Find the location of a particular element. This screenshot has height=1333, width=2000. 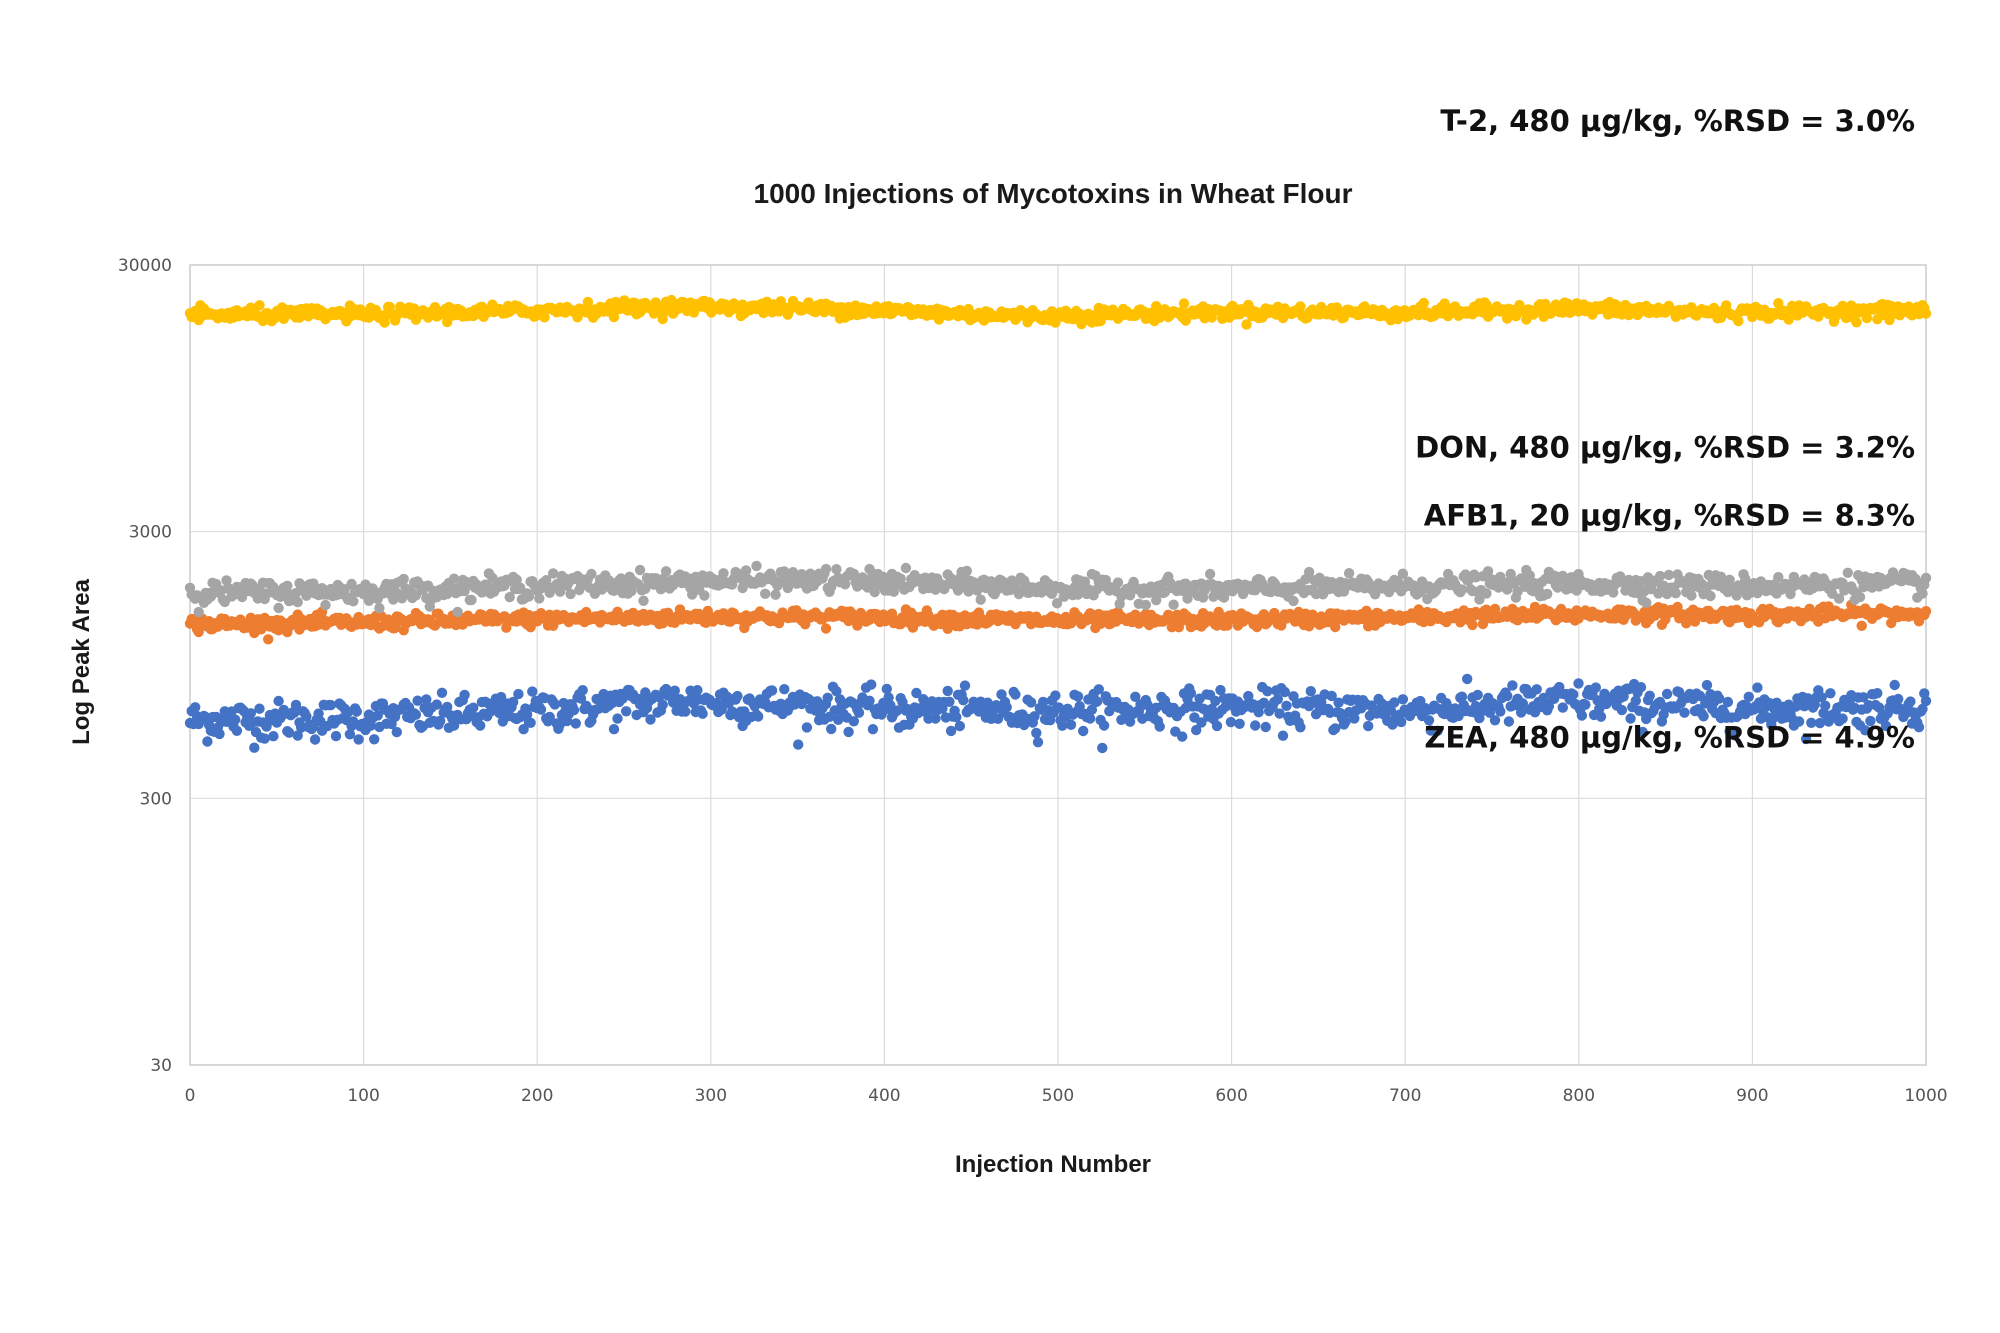

x-tick-label: 600 is located at coordinates (1231, 1096).